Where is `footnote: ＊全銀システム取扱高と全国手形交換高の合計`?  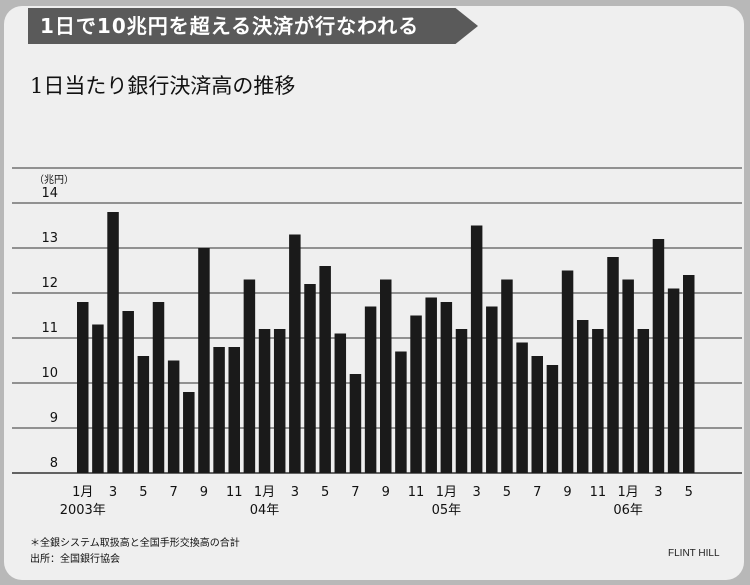
footnote: ＊全銀システム取扱高と全国手形交換高の合計 is located at coordinates (135, 543).